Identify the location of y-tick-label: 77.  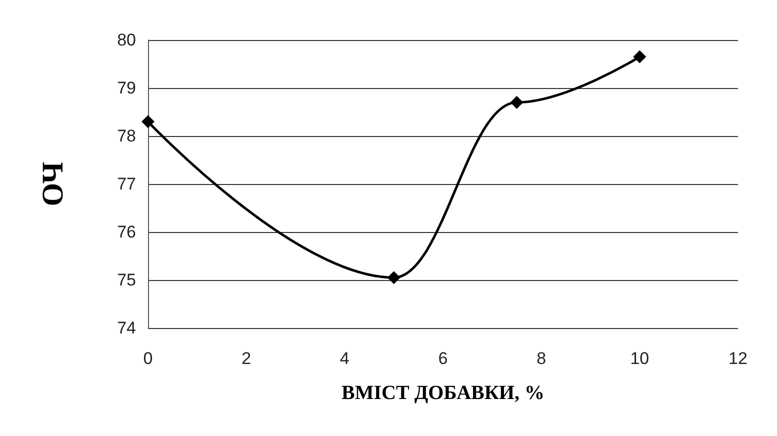
(126, 184).